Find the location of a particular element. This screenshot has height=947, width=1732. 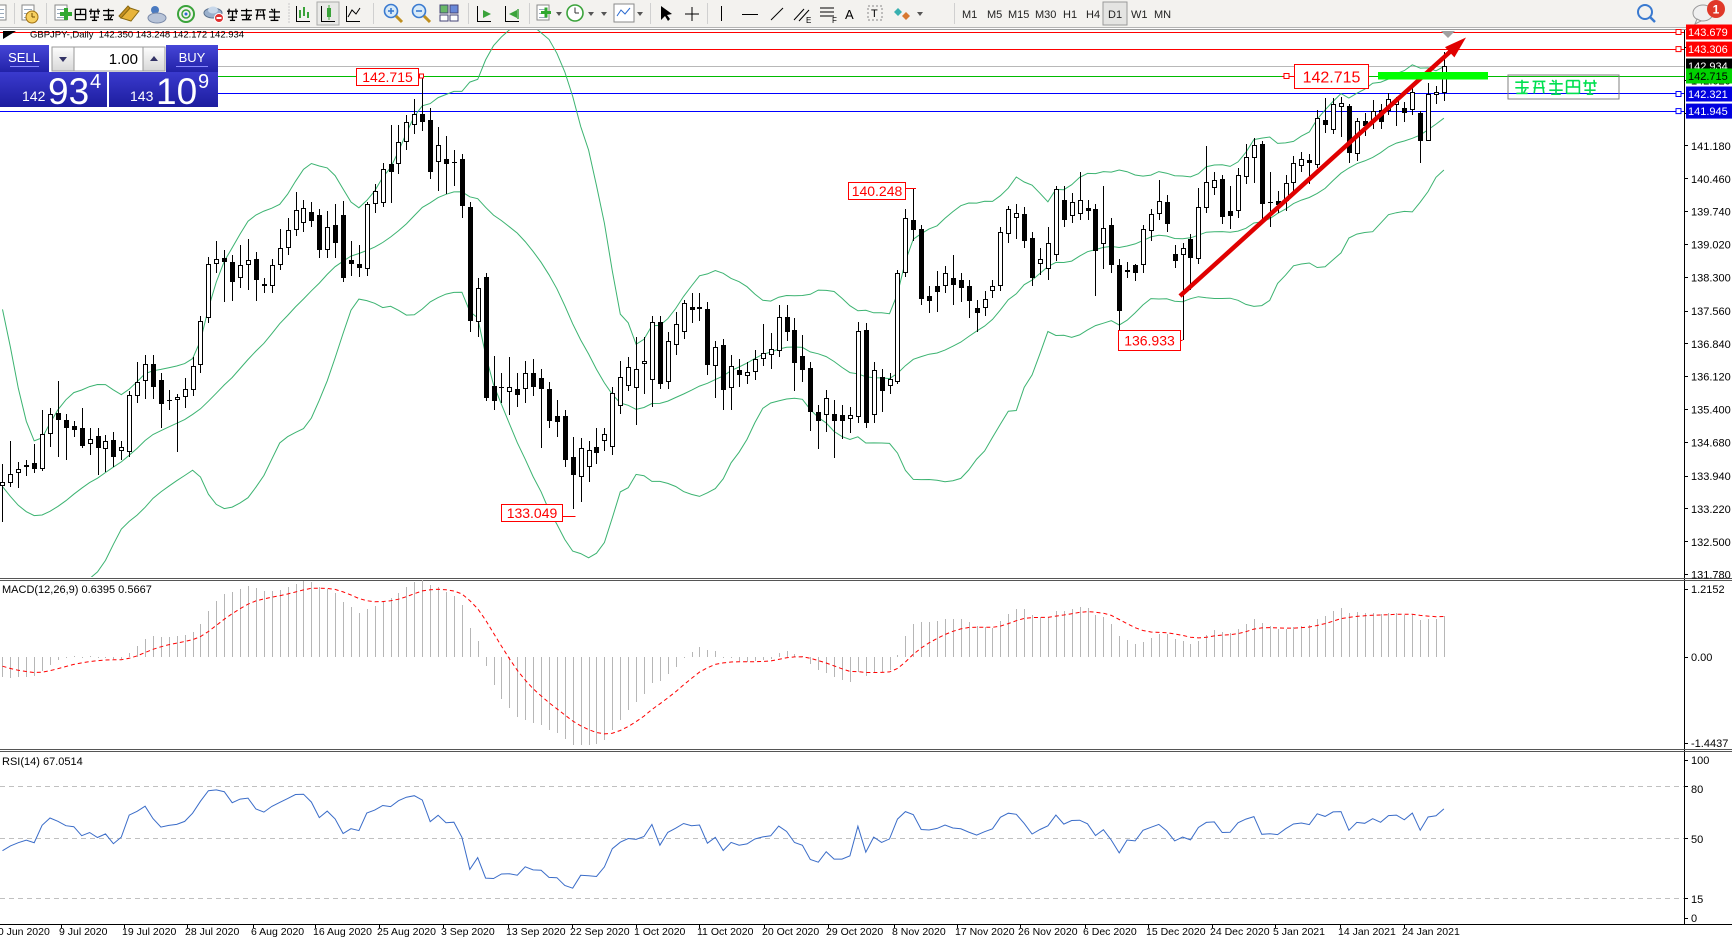

svg-text: 26 Nov 2020 is located at coordinates (1048, 932).